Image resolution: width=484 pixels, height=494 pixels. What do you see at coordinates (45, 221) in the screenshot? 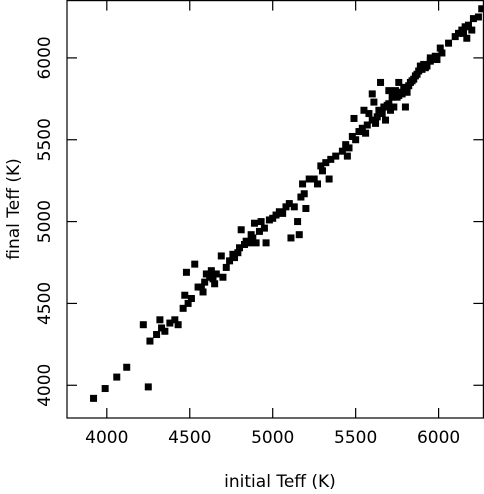
I see `y-tick-label: 5000` at bounding box center [45, 221].